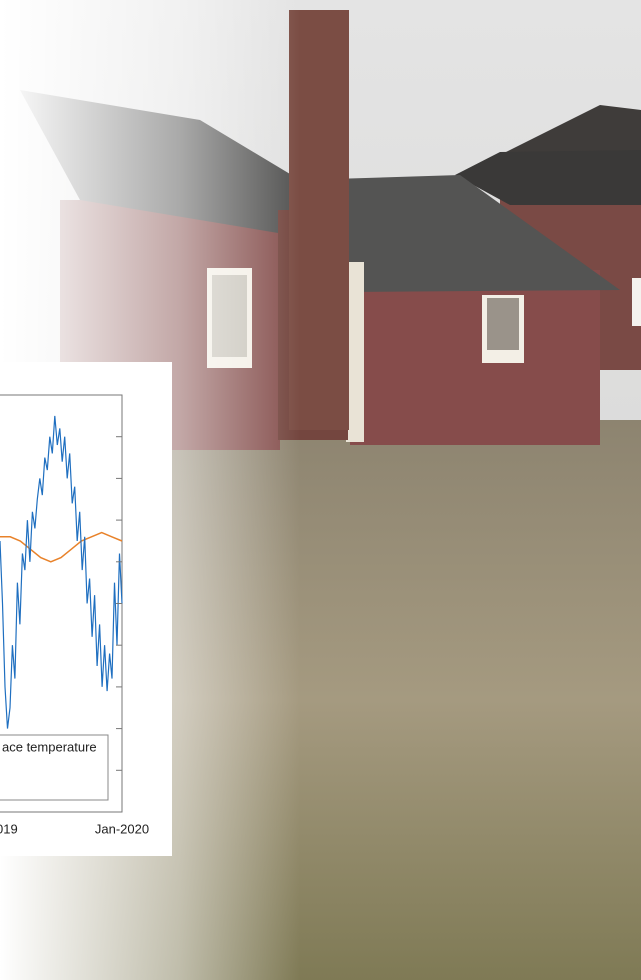  I want to click on chart-panel: ace temperature 019 Jan-2020, so click(86, 609).